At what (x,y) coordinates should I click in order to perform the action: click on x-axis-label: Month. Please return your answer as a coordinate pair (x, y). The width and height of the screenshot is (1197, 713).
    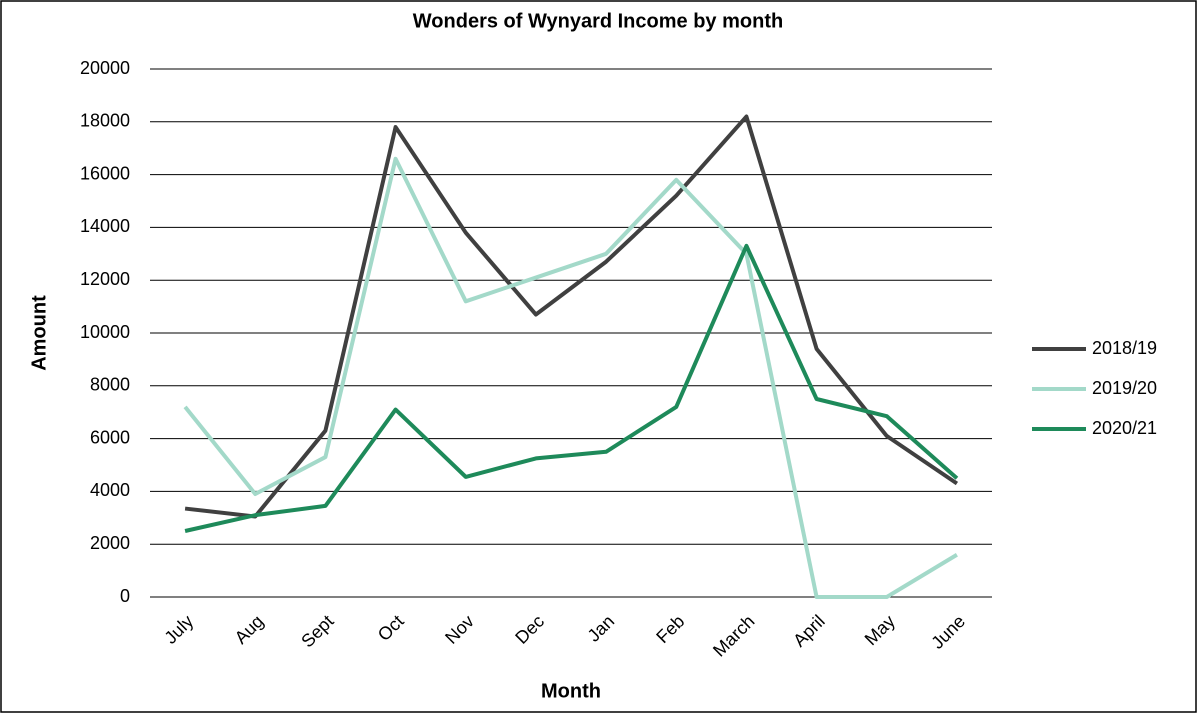
    Looking at the image, I should click on (571, 691).